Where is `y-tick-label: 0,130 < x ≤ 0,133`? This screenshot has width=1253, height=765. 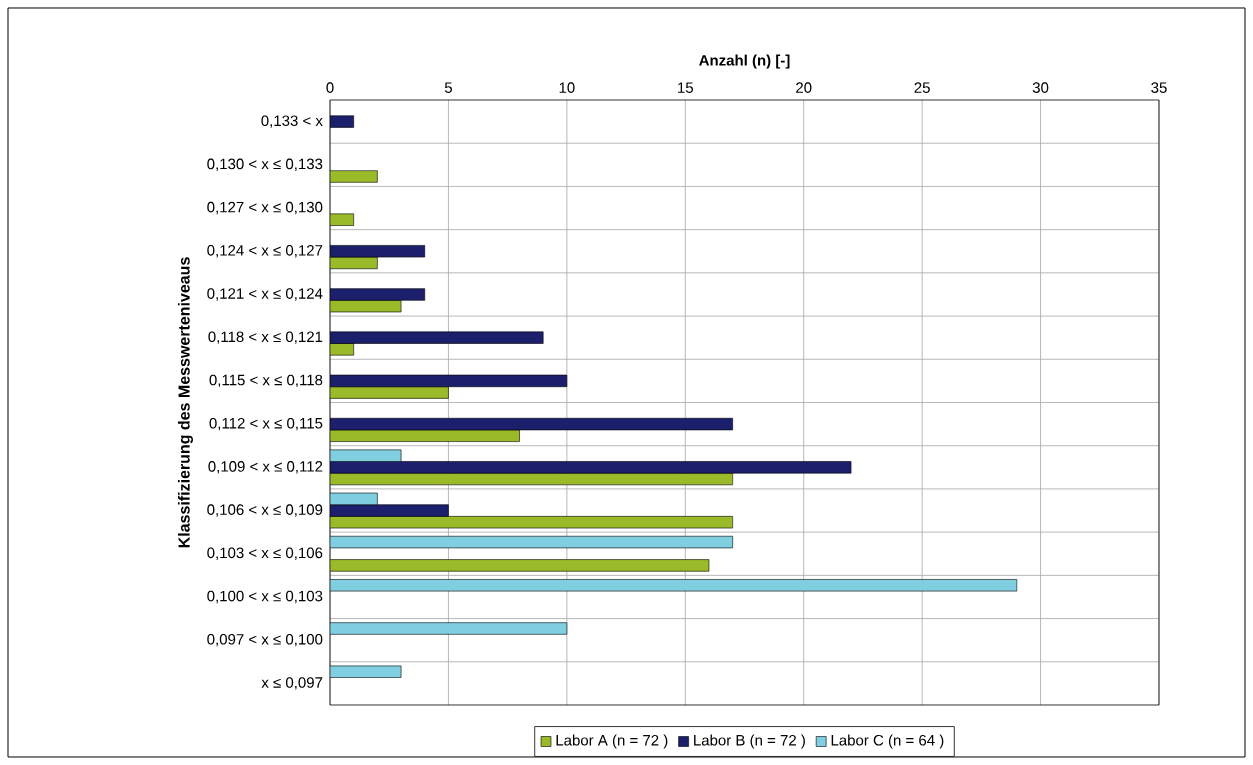 y-tick-label: 0,130 < x ≤ 0,133 is located at coordinates (265, 165).